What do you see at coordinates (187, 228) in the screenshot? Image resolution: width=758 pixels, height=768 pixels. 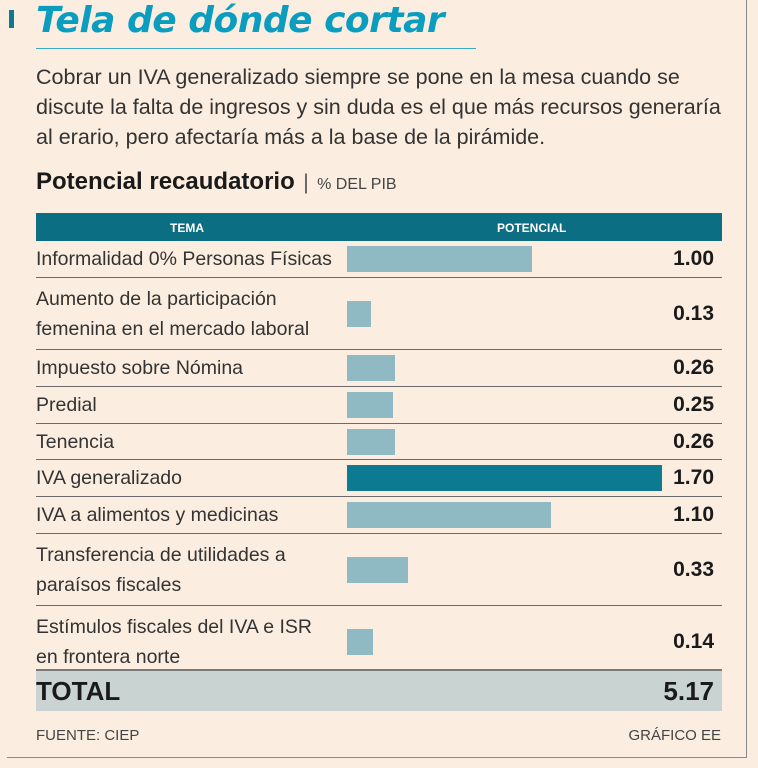 I see `header-tema: TEMA` at bounding box center [187, 228].